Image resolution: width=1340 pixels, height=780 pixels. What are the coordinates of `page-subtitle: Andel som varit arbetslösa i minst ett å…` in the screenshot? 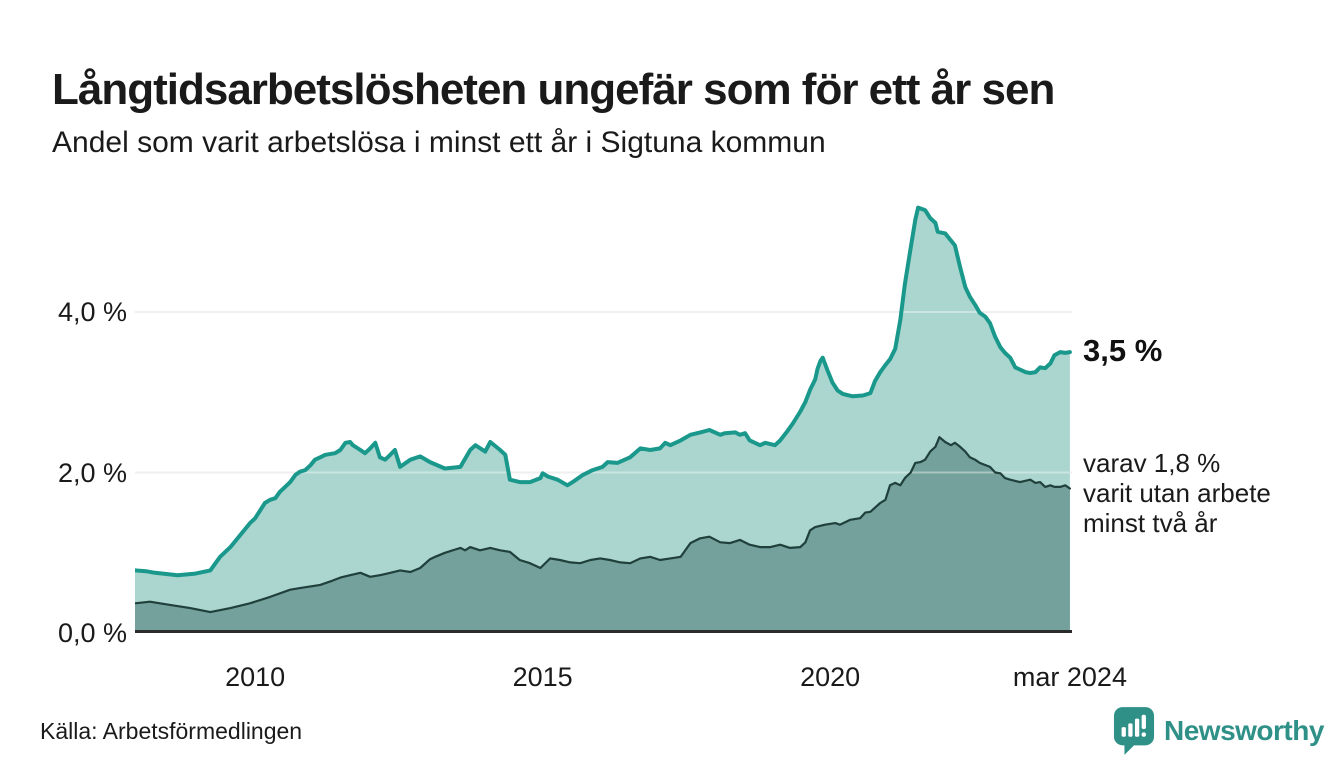 It's located at (439, 142).